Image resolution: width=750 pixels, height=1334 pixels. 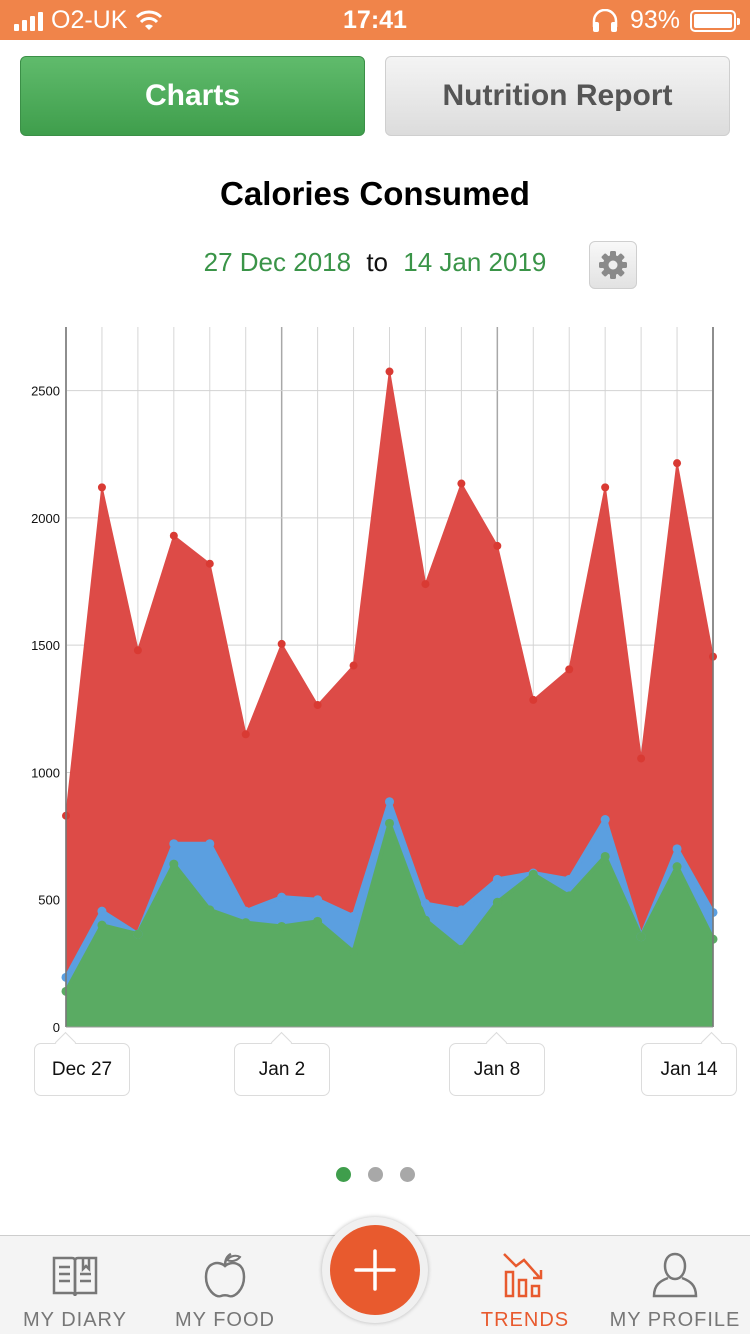 What do you see at coordinates (28, 21) in the screenshot?
I see `signal-icon` at bounding box center [28, 21].